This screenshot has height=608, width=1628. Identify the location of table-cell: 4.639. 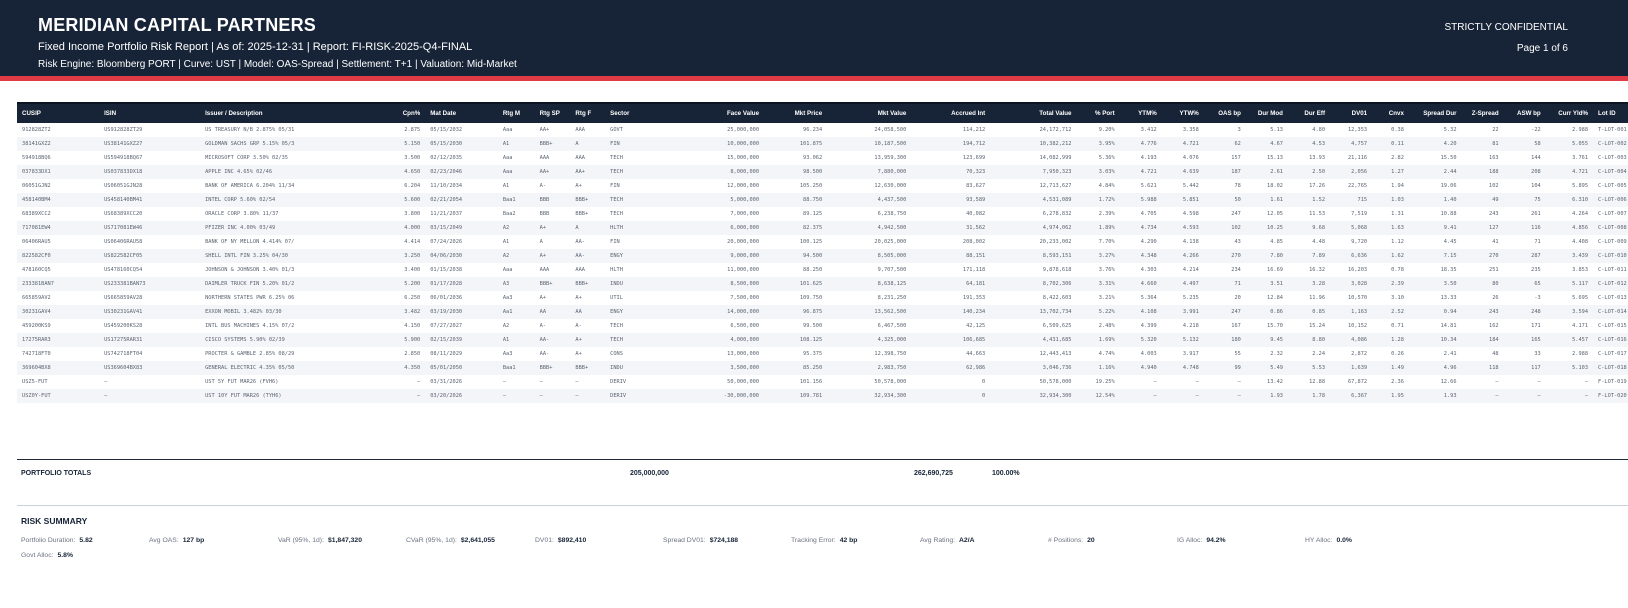
(1182, 172).